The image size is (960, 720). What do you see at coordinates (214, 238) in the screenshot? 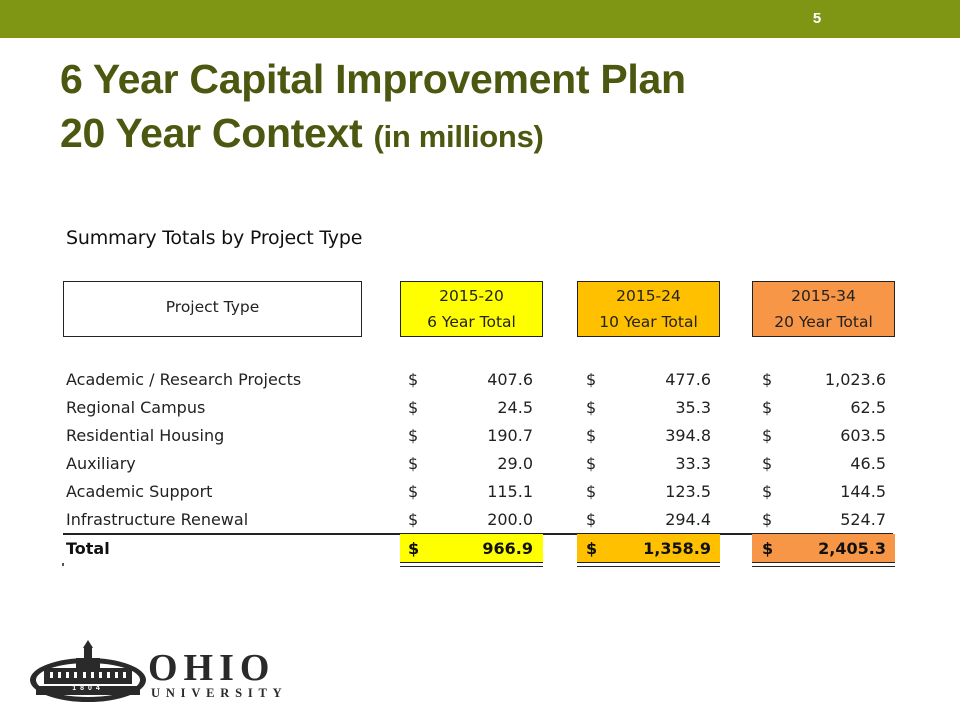
I see `table-heading: Summary Totals by Project Type` at bounding box center [214, 238].